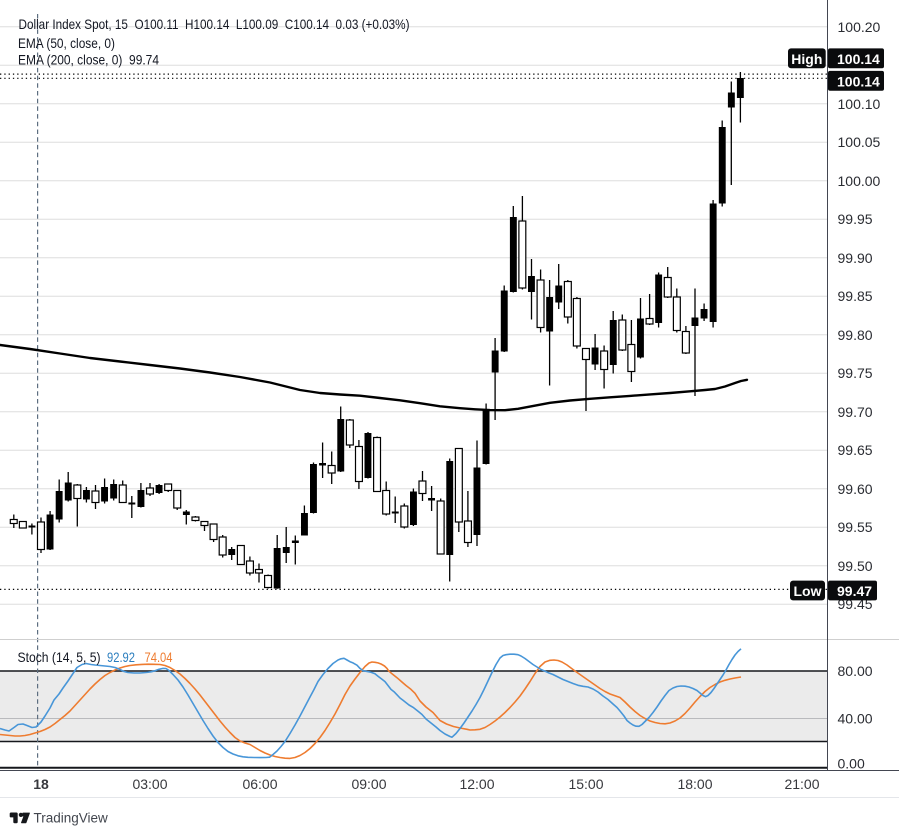 The width and height of the screenshot is (899, 836). I want to click on svg-text: 06:00, so click(259, 784).